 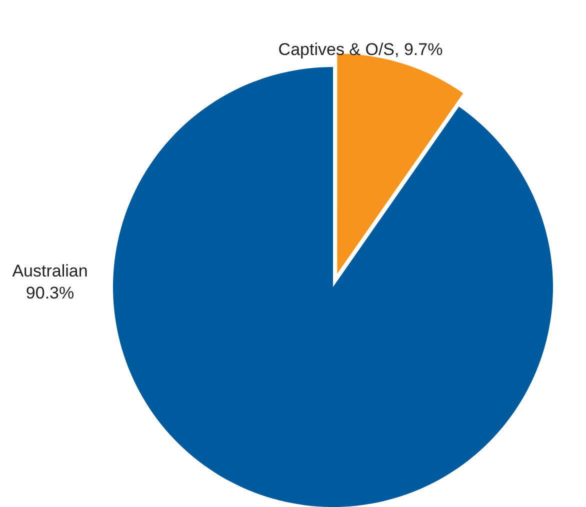 What do you see at coordinates (50, 271) in the screenshot?
I see `slice-label: Australian` at bounding box center [50, 271].